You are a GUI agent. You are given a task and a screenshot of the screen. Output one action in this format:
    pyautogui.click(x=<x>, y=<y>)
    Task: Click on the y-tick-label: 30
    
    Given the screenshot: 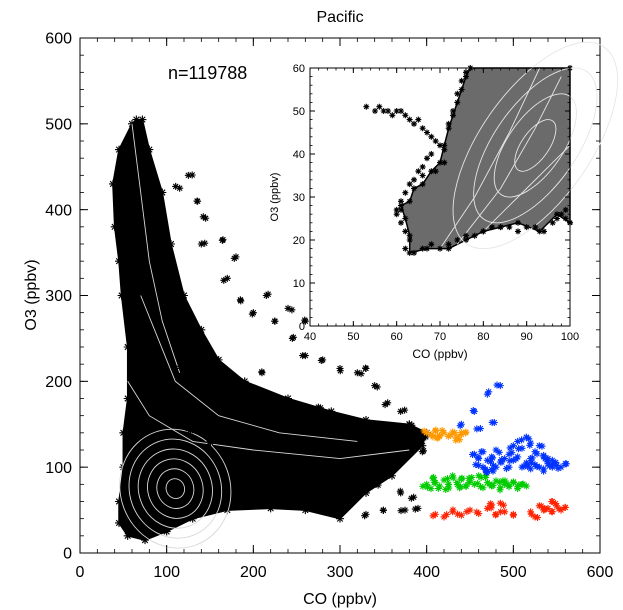 What is the action you would take?
    pyautogui.click(x=299, y=198)
    